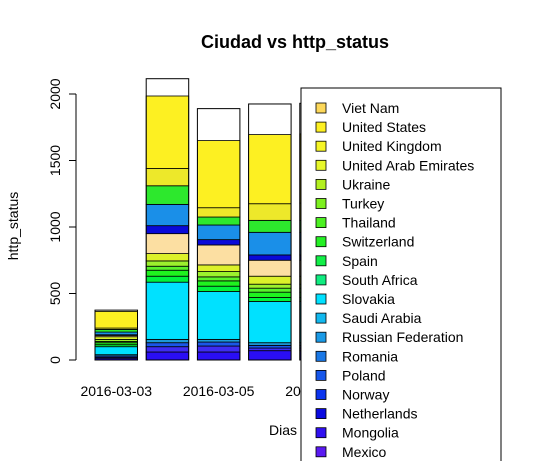 The height and width of the screenshot is (461, 551). I want to click on legend-label: Ukraine, so click(366, 184).